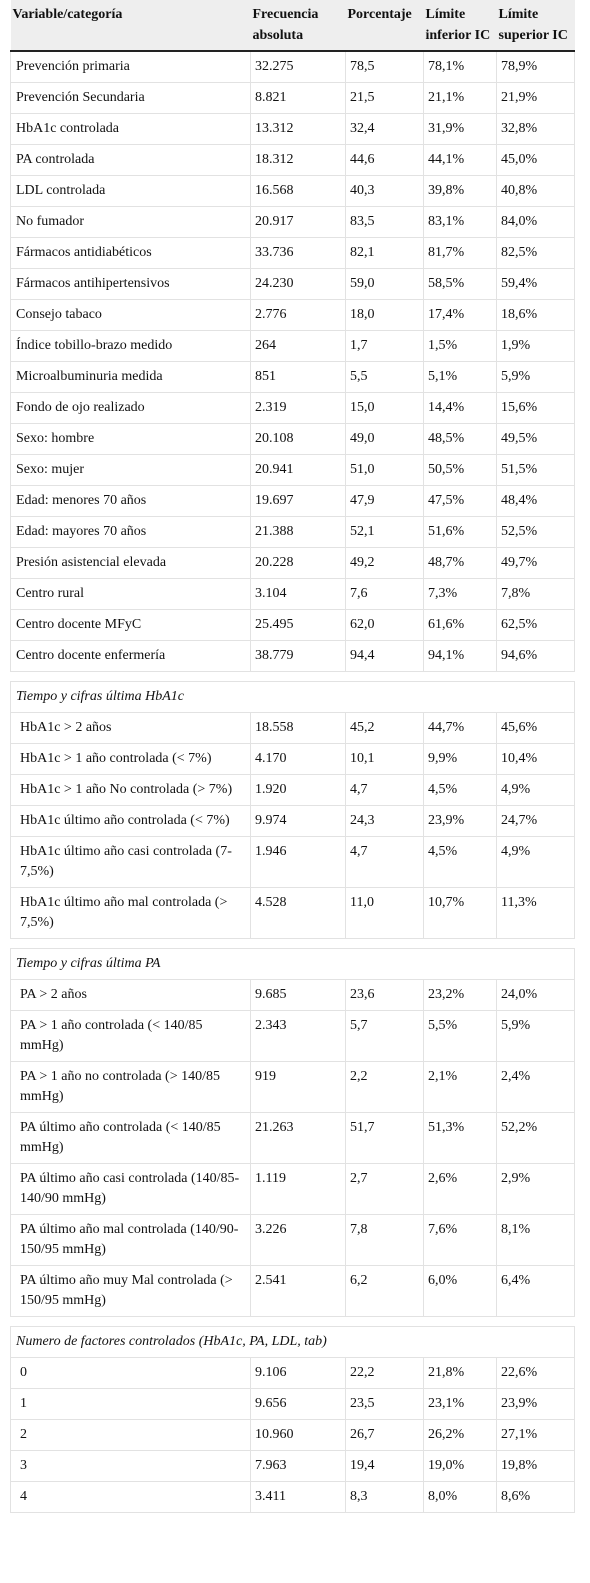 The width and height of the screenshot is (590, 1583). I want to click on cell-value: 45,2, so click(384, 728).